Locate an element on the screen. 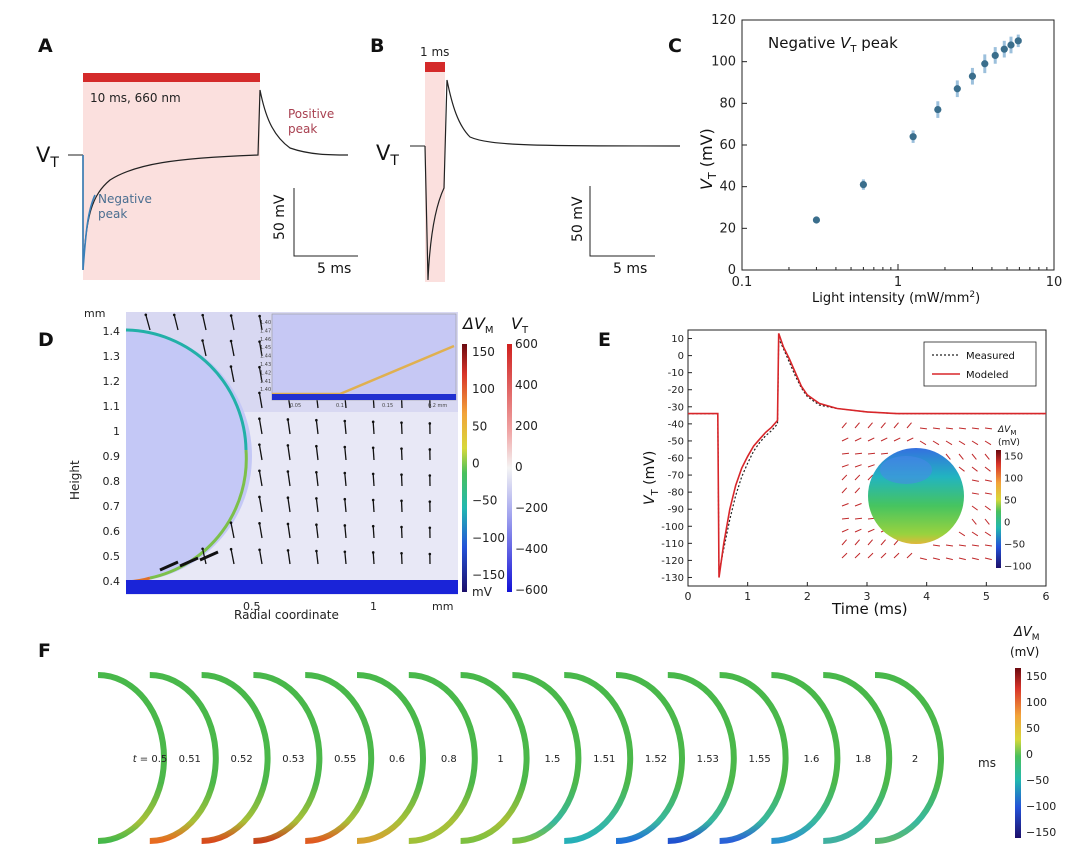 Image resolution: width=1080 pixels, height=861 pixels. colorbar-ticks-e: 150 100 50 0 −50 −100 is located at coordinates (1017, 512).